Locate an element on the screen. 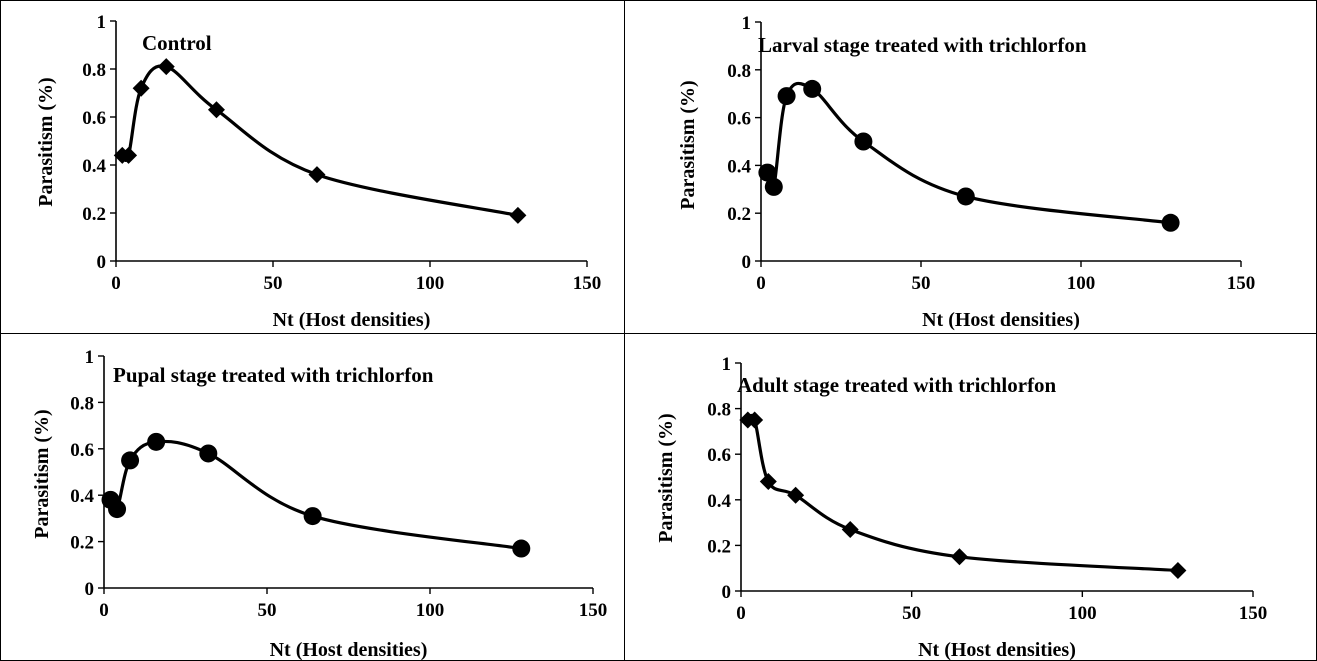 This screenshot has height=661, width=1317. panel-title: Control is located at coordinates (177, 43).